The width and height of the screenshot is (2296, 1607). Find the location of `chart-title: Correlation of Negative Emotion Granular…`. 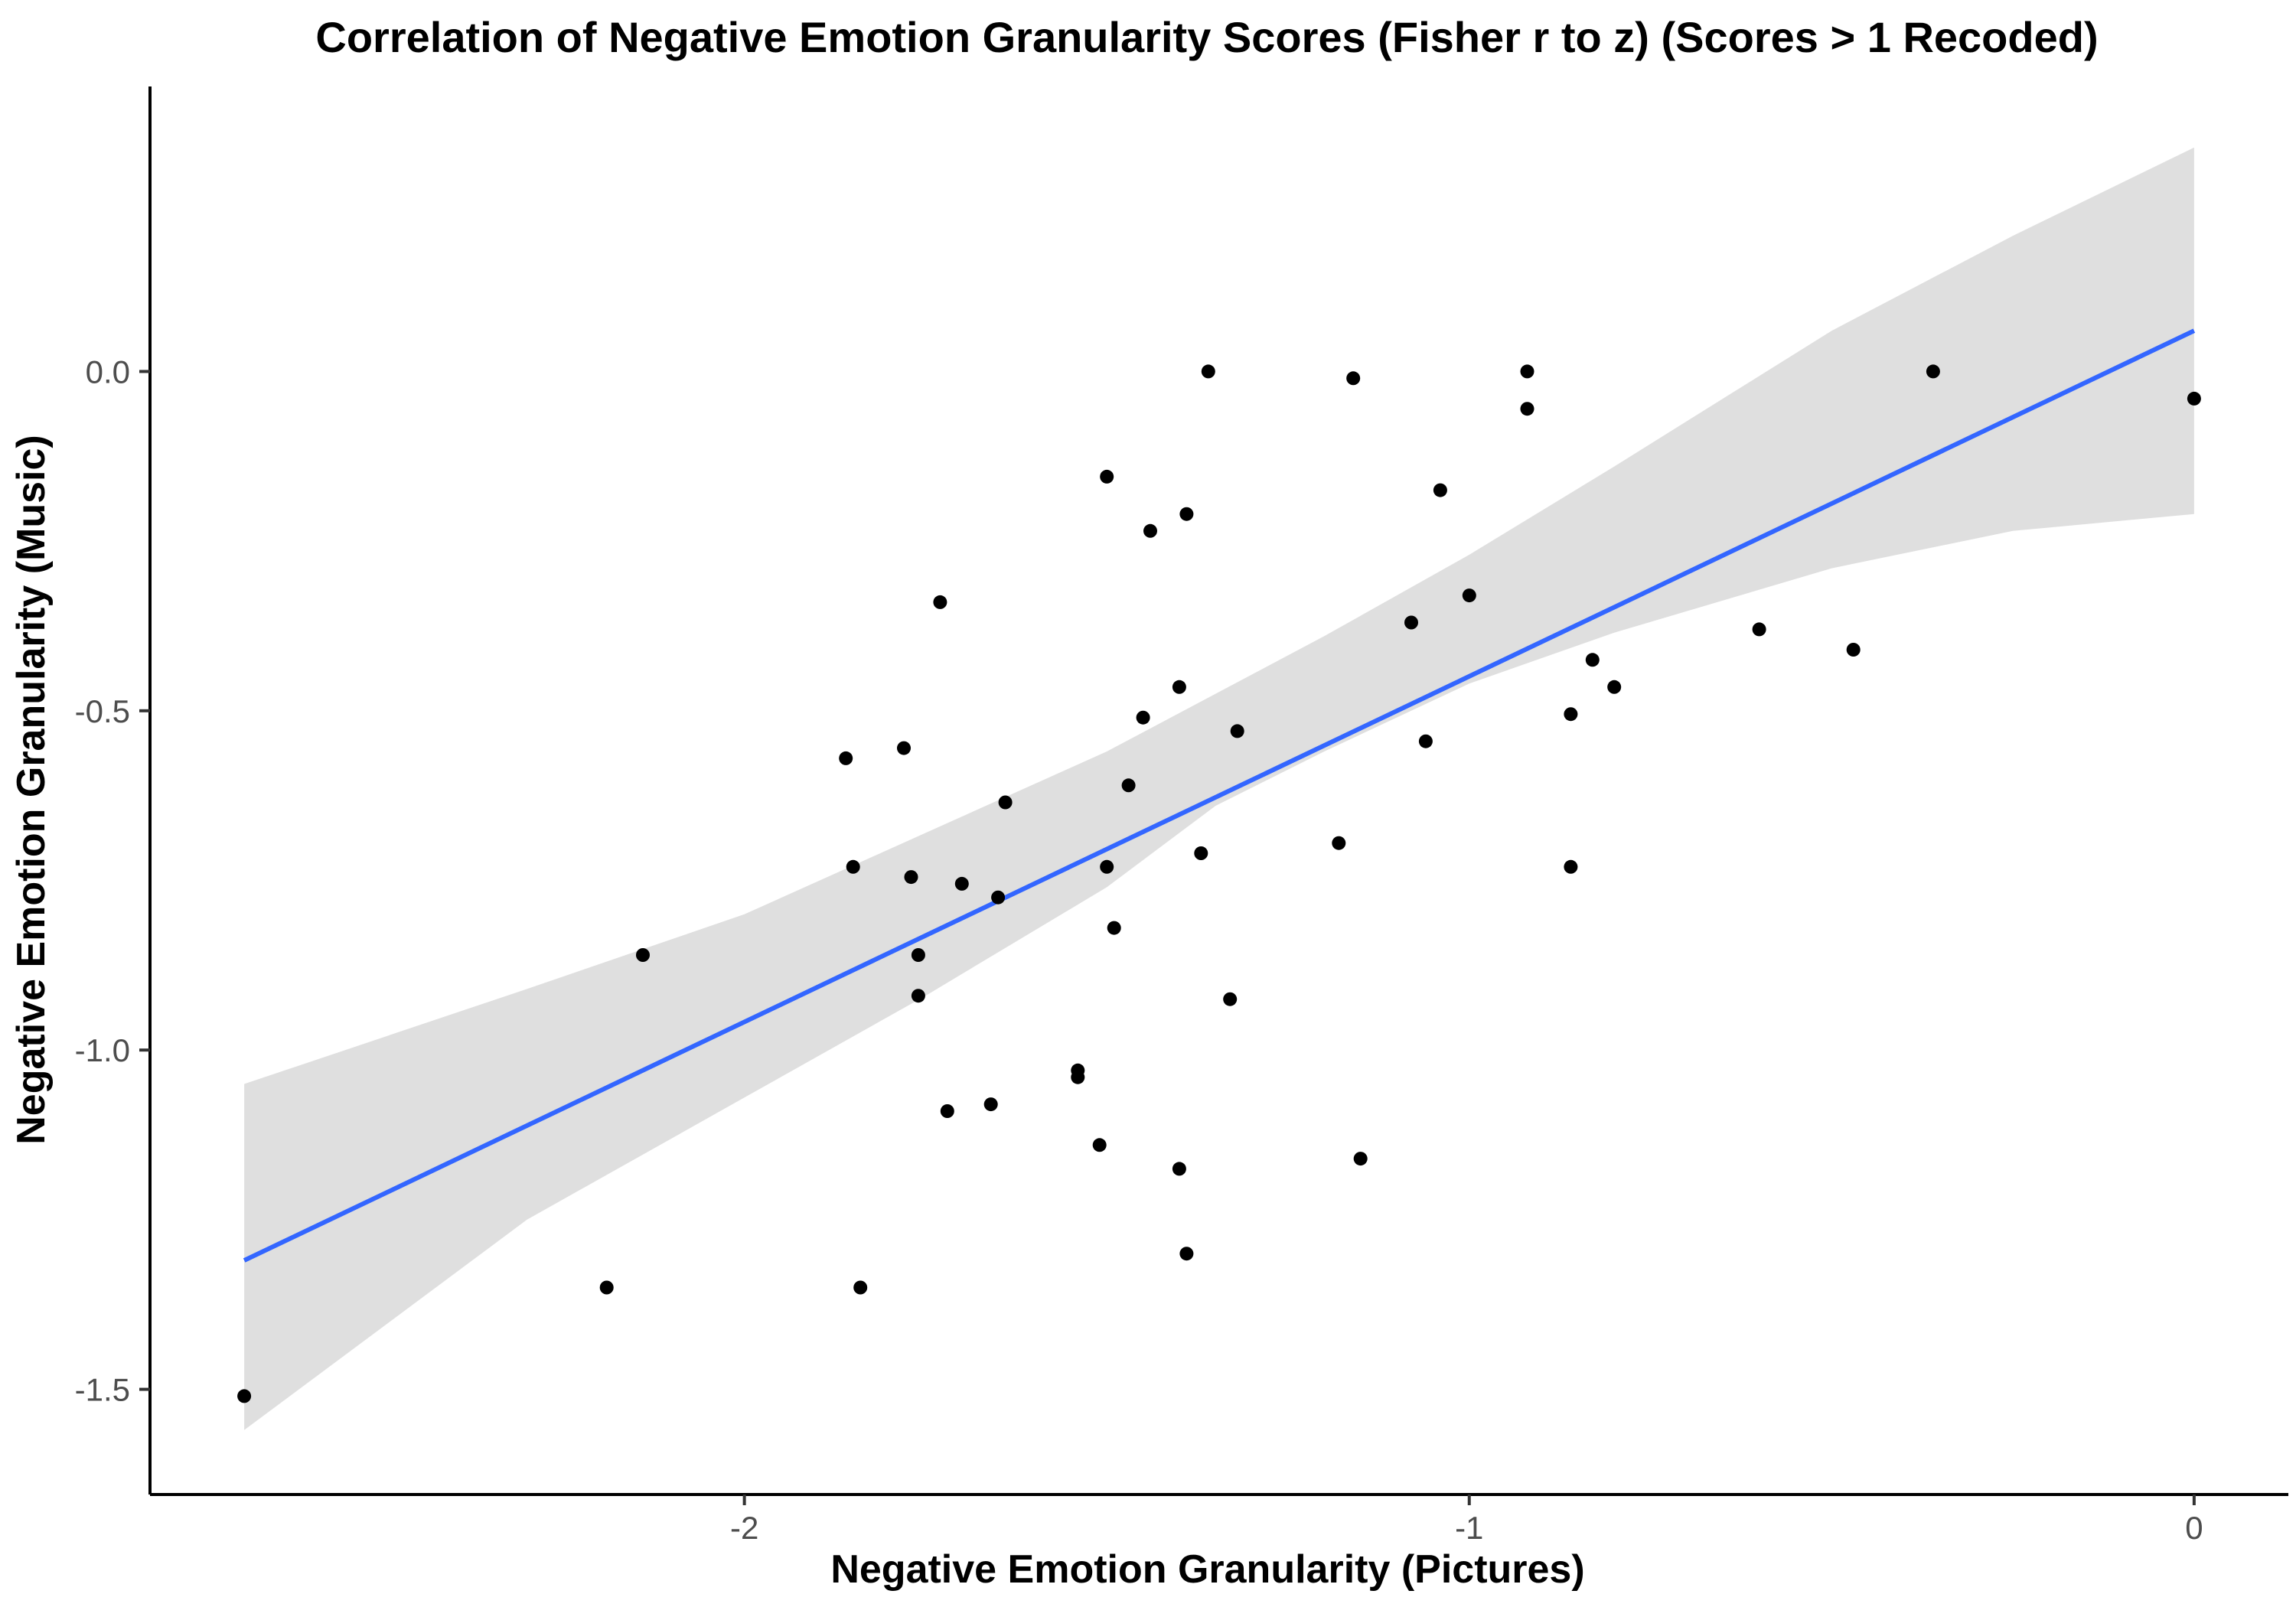

chart-title: Correlation of Negative Emotion Granular… is located at coordinates (1206, 37).